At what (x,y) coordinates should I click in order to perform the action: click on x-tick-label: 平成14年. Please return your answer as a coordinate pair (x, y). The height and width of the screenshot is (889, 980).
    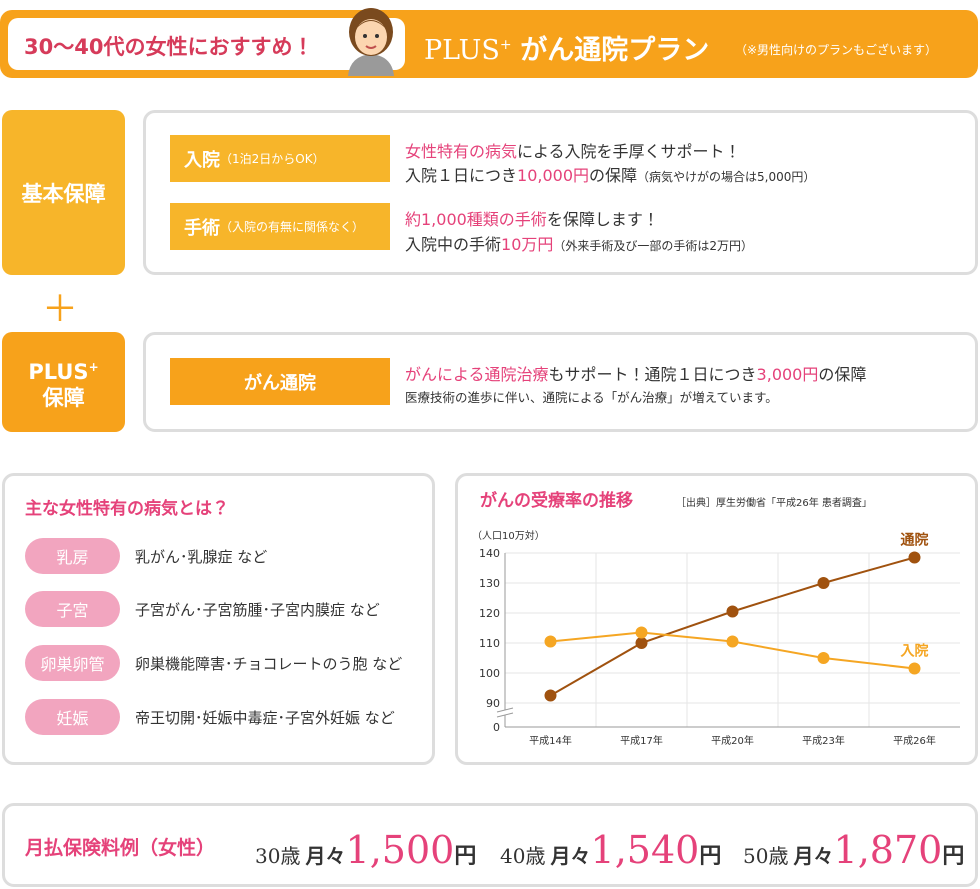
    Looking at the image, I should click on (550, 740).